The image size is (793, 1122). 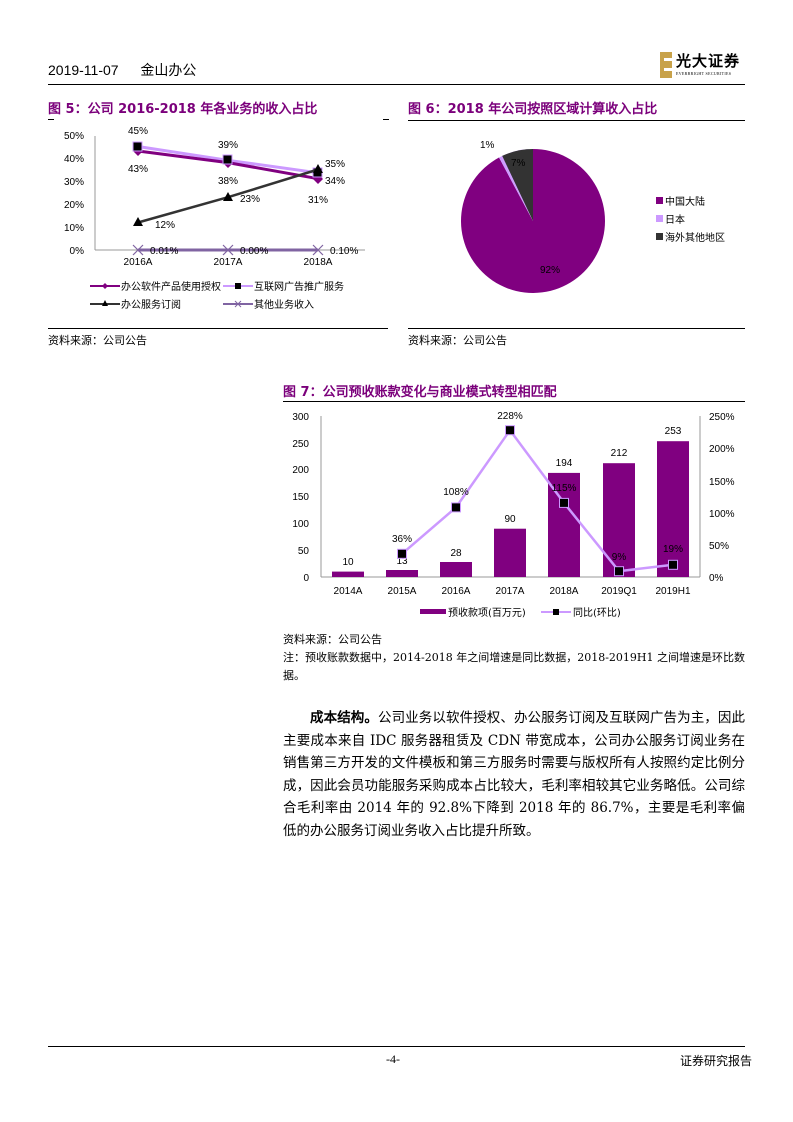 I want to click on figure5-top-rule-left, so click(x=51, y=119).